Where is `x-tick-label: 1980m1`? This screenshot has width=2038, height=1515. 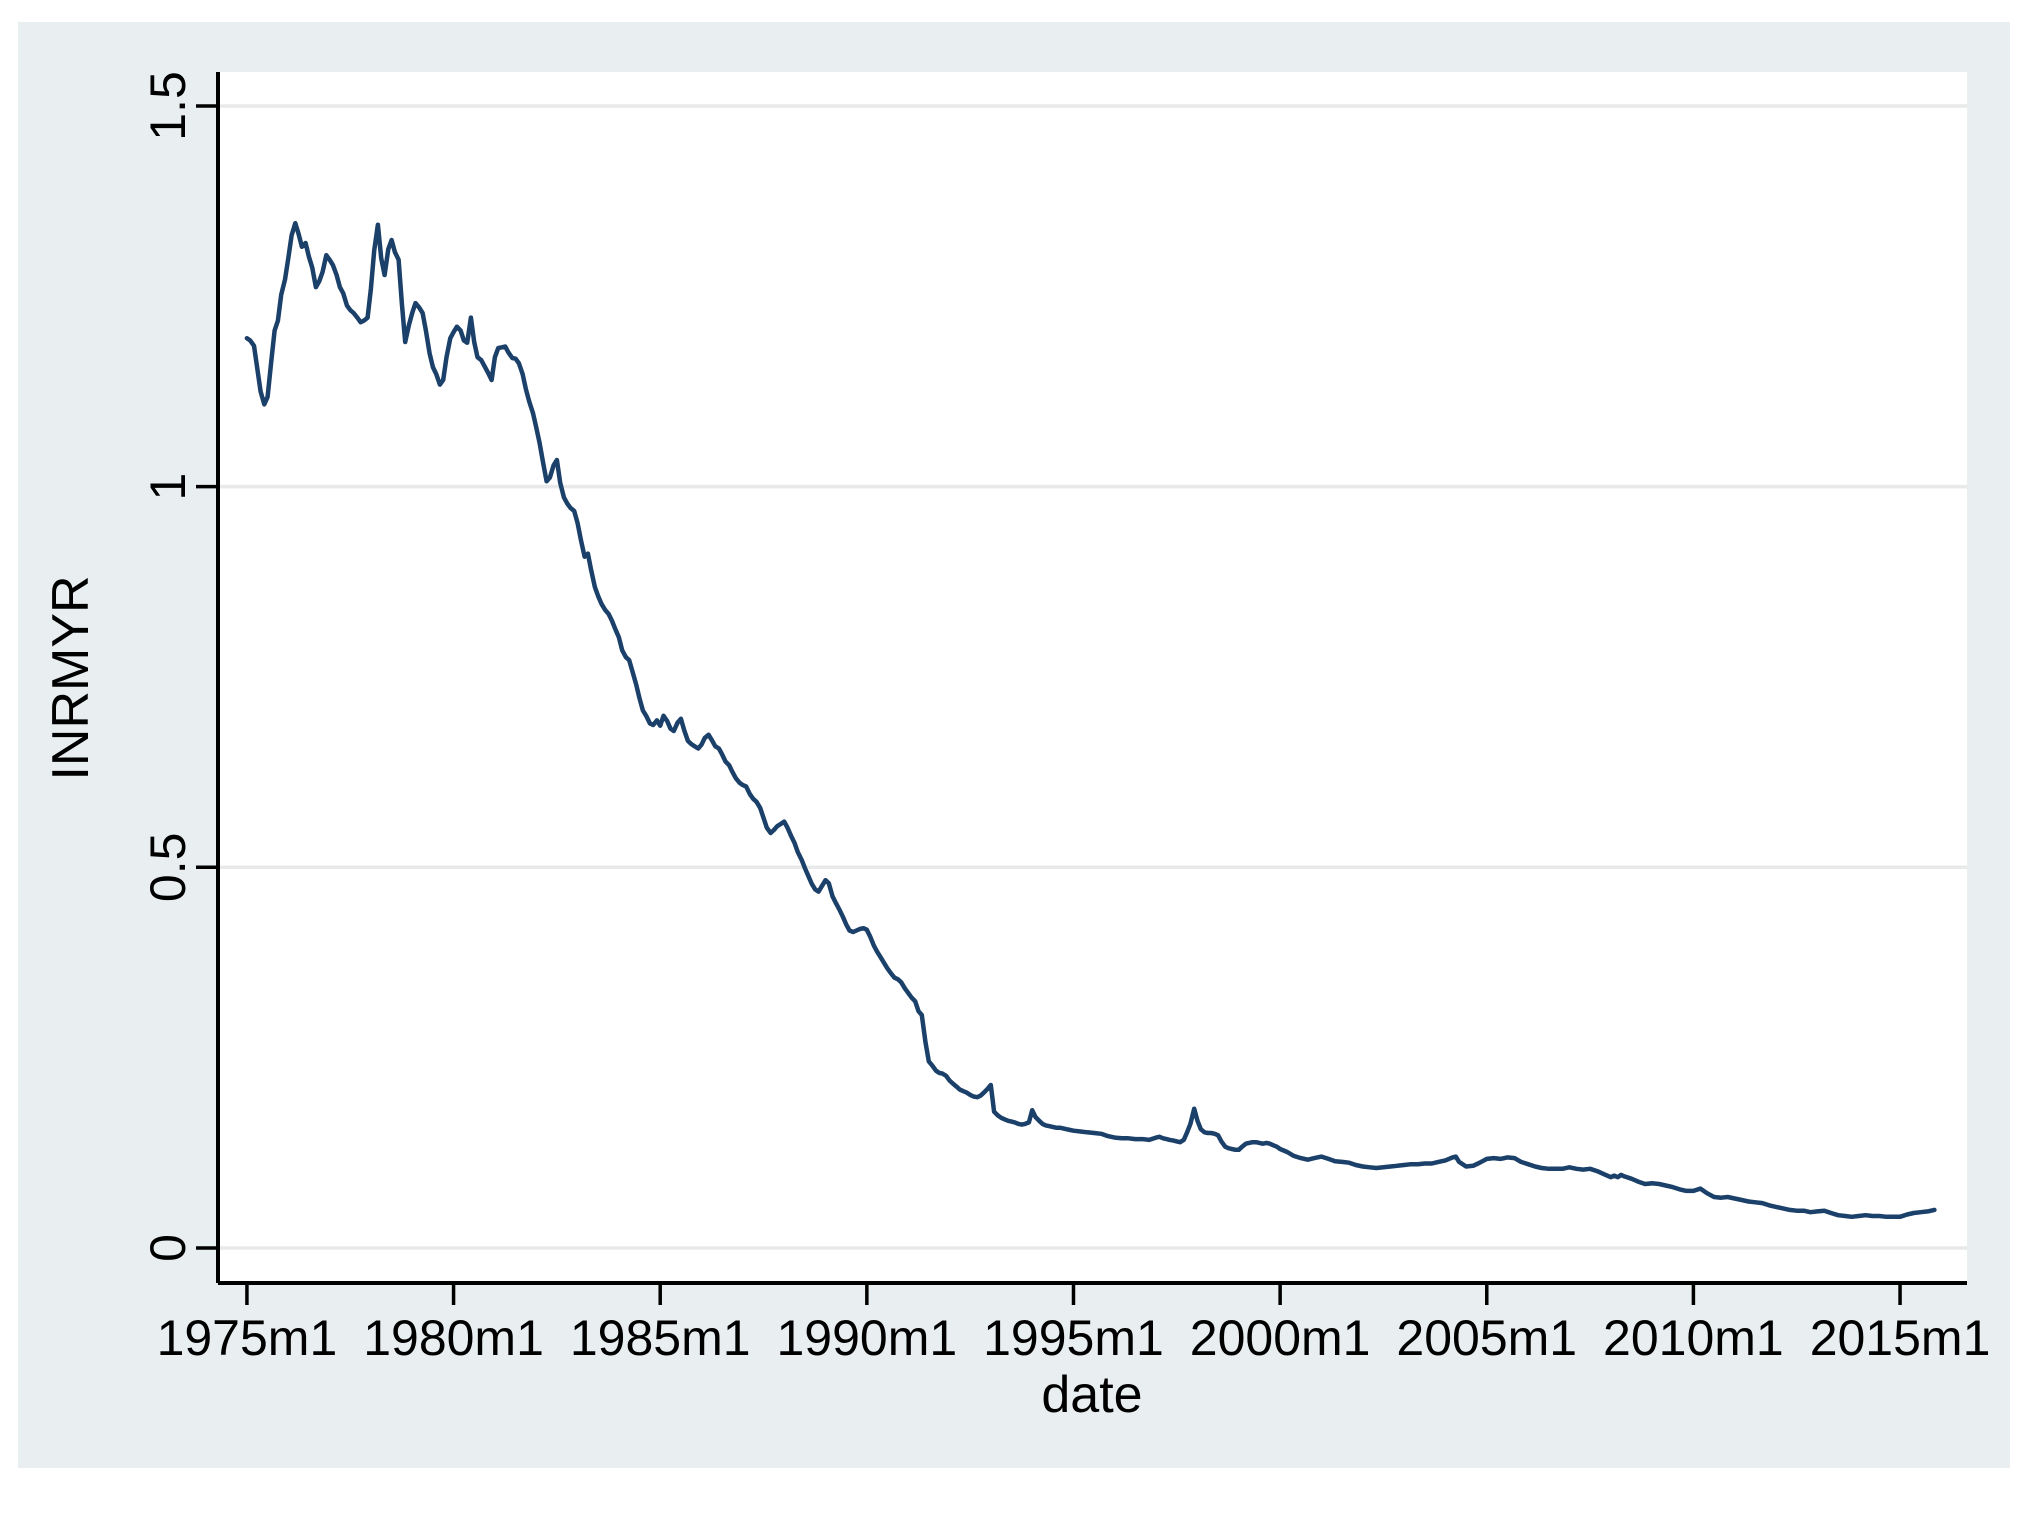 x-tick-label: 1980m1 is located at coordinates (453, 1338).